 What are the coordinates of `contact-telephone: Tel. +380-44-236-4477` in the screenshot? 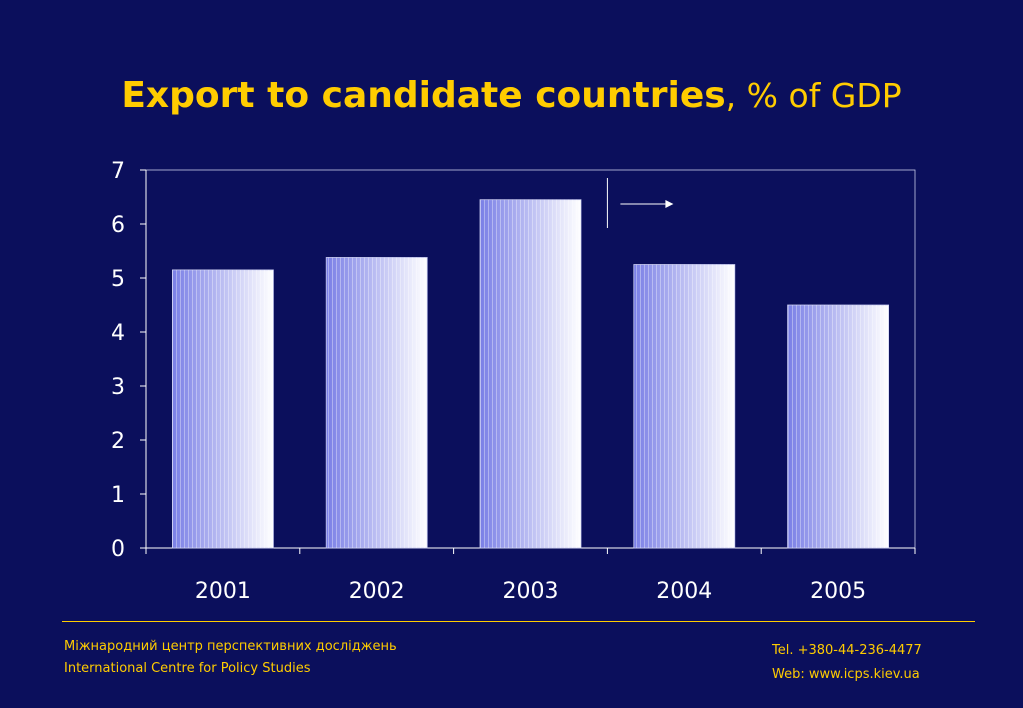 It's located at (847, 650).